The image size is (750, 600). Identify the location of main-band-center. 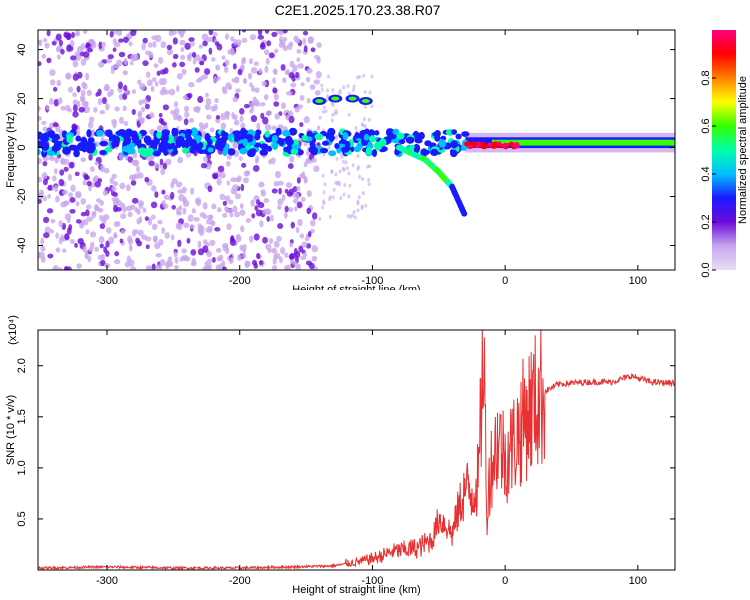
(583, 142).